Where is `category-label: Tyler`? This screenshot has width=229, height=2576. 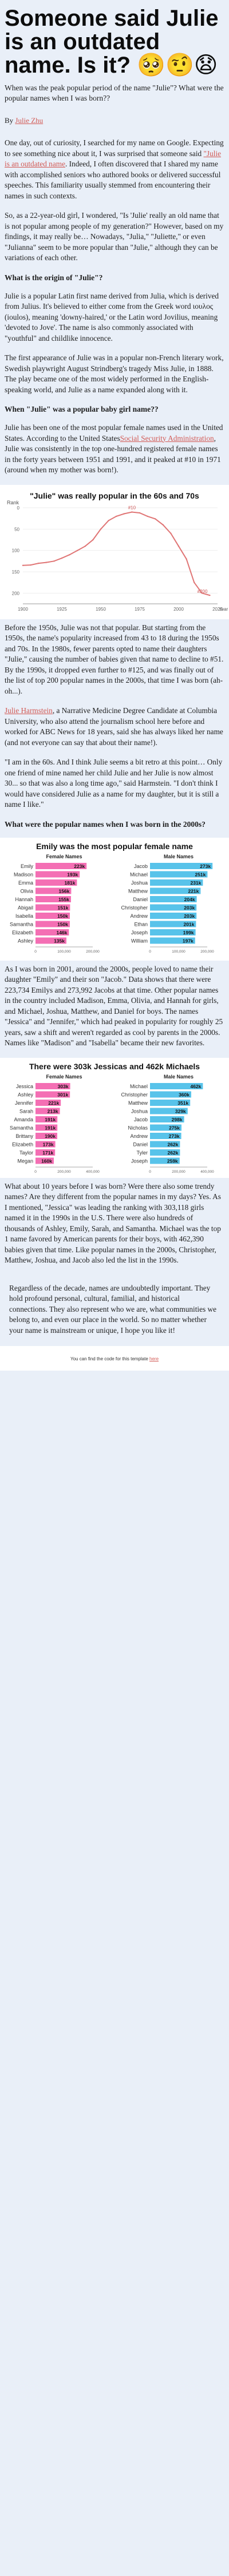
category-label: Tyler is located at coordinates (142, 1153).